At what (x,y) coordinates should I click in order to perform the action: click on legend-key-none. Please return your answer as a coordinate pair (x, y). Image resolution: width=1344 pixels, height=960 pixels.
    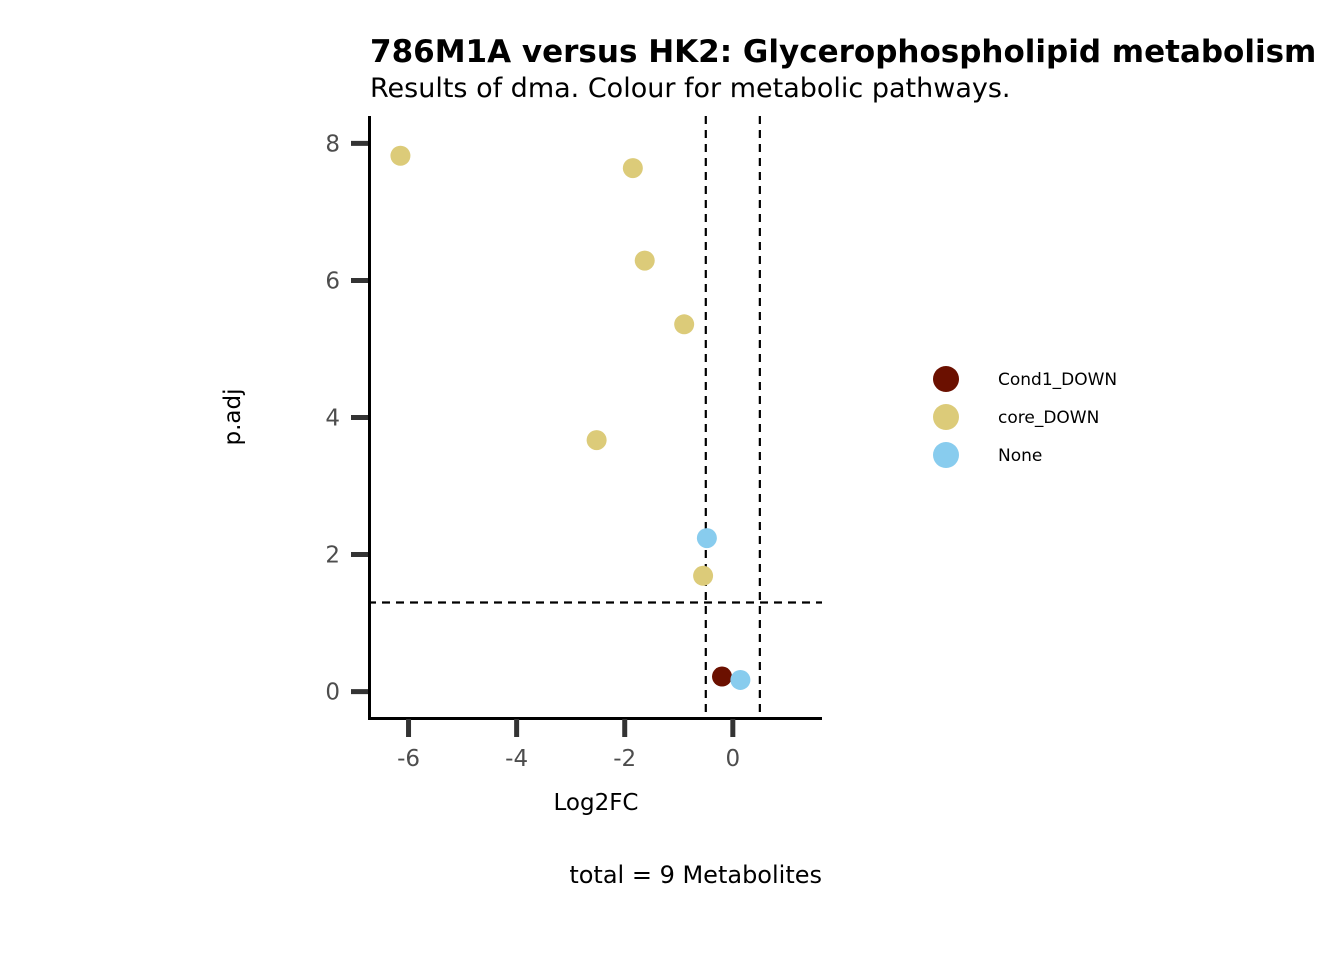
    Looking at the image, I should click on (946, 455).